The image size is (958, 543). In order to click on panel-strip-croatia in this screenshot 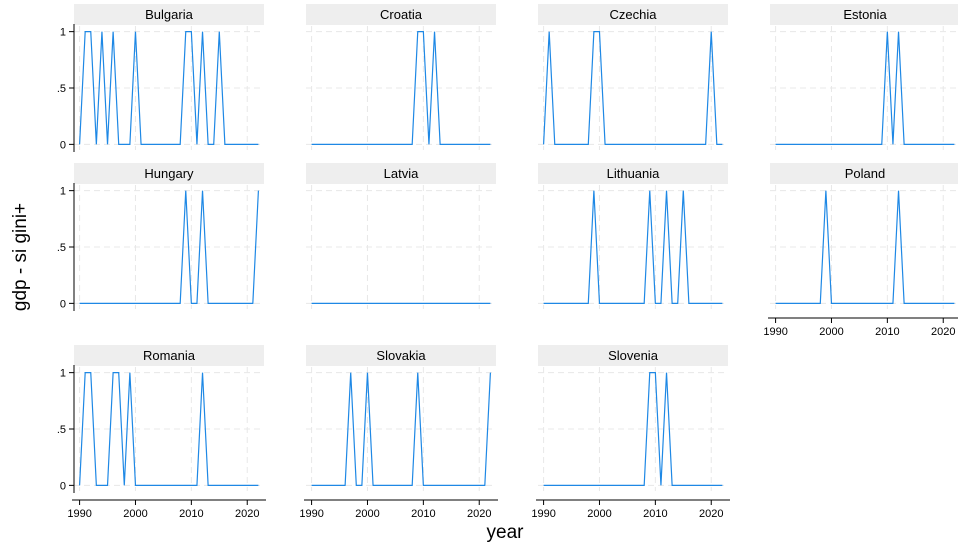, I will do `click(401, 14)`.